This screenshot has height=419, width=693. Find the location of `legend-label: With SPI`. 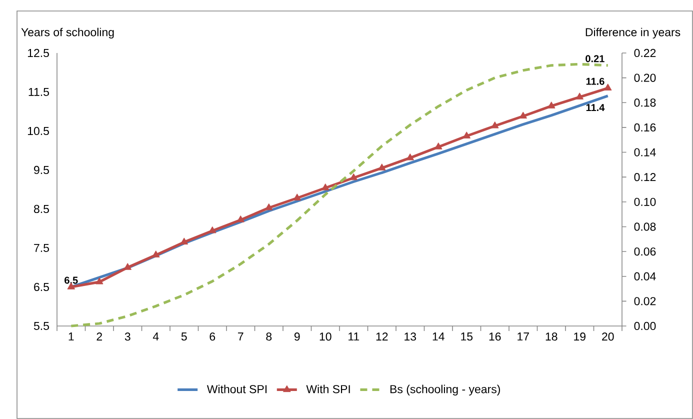

legend-label: With SPI is located at coordinates (328, 389).